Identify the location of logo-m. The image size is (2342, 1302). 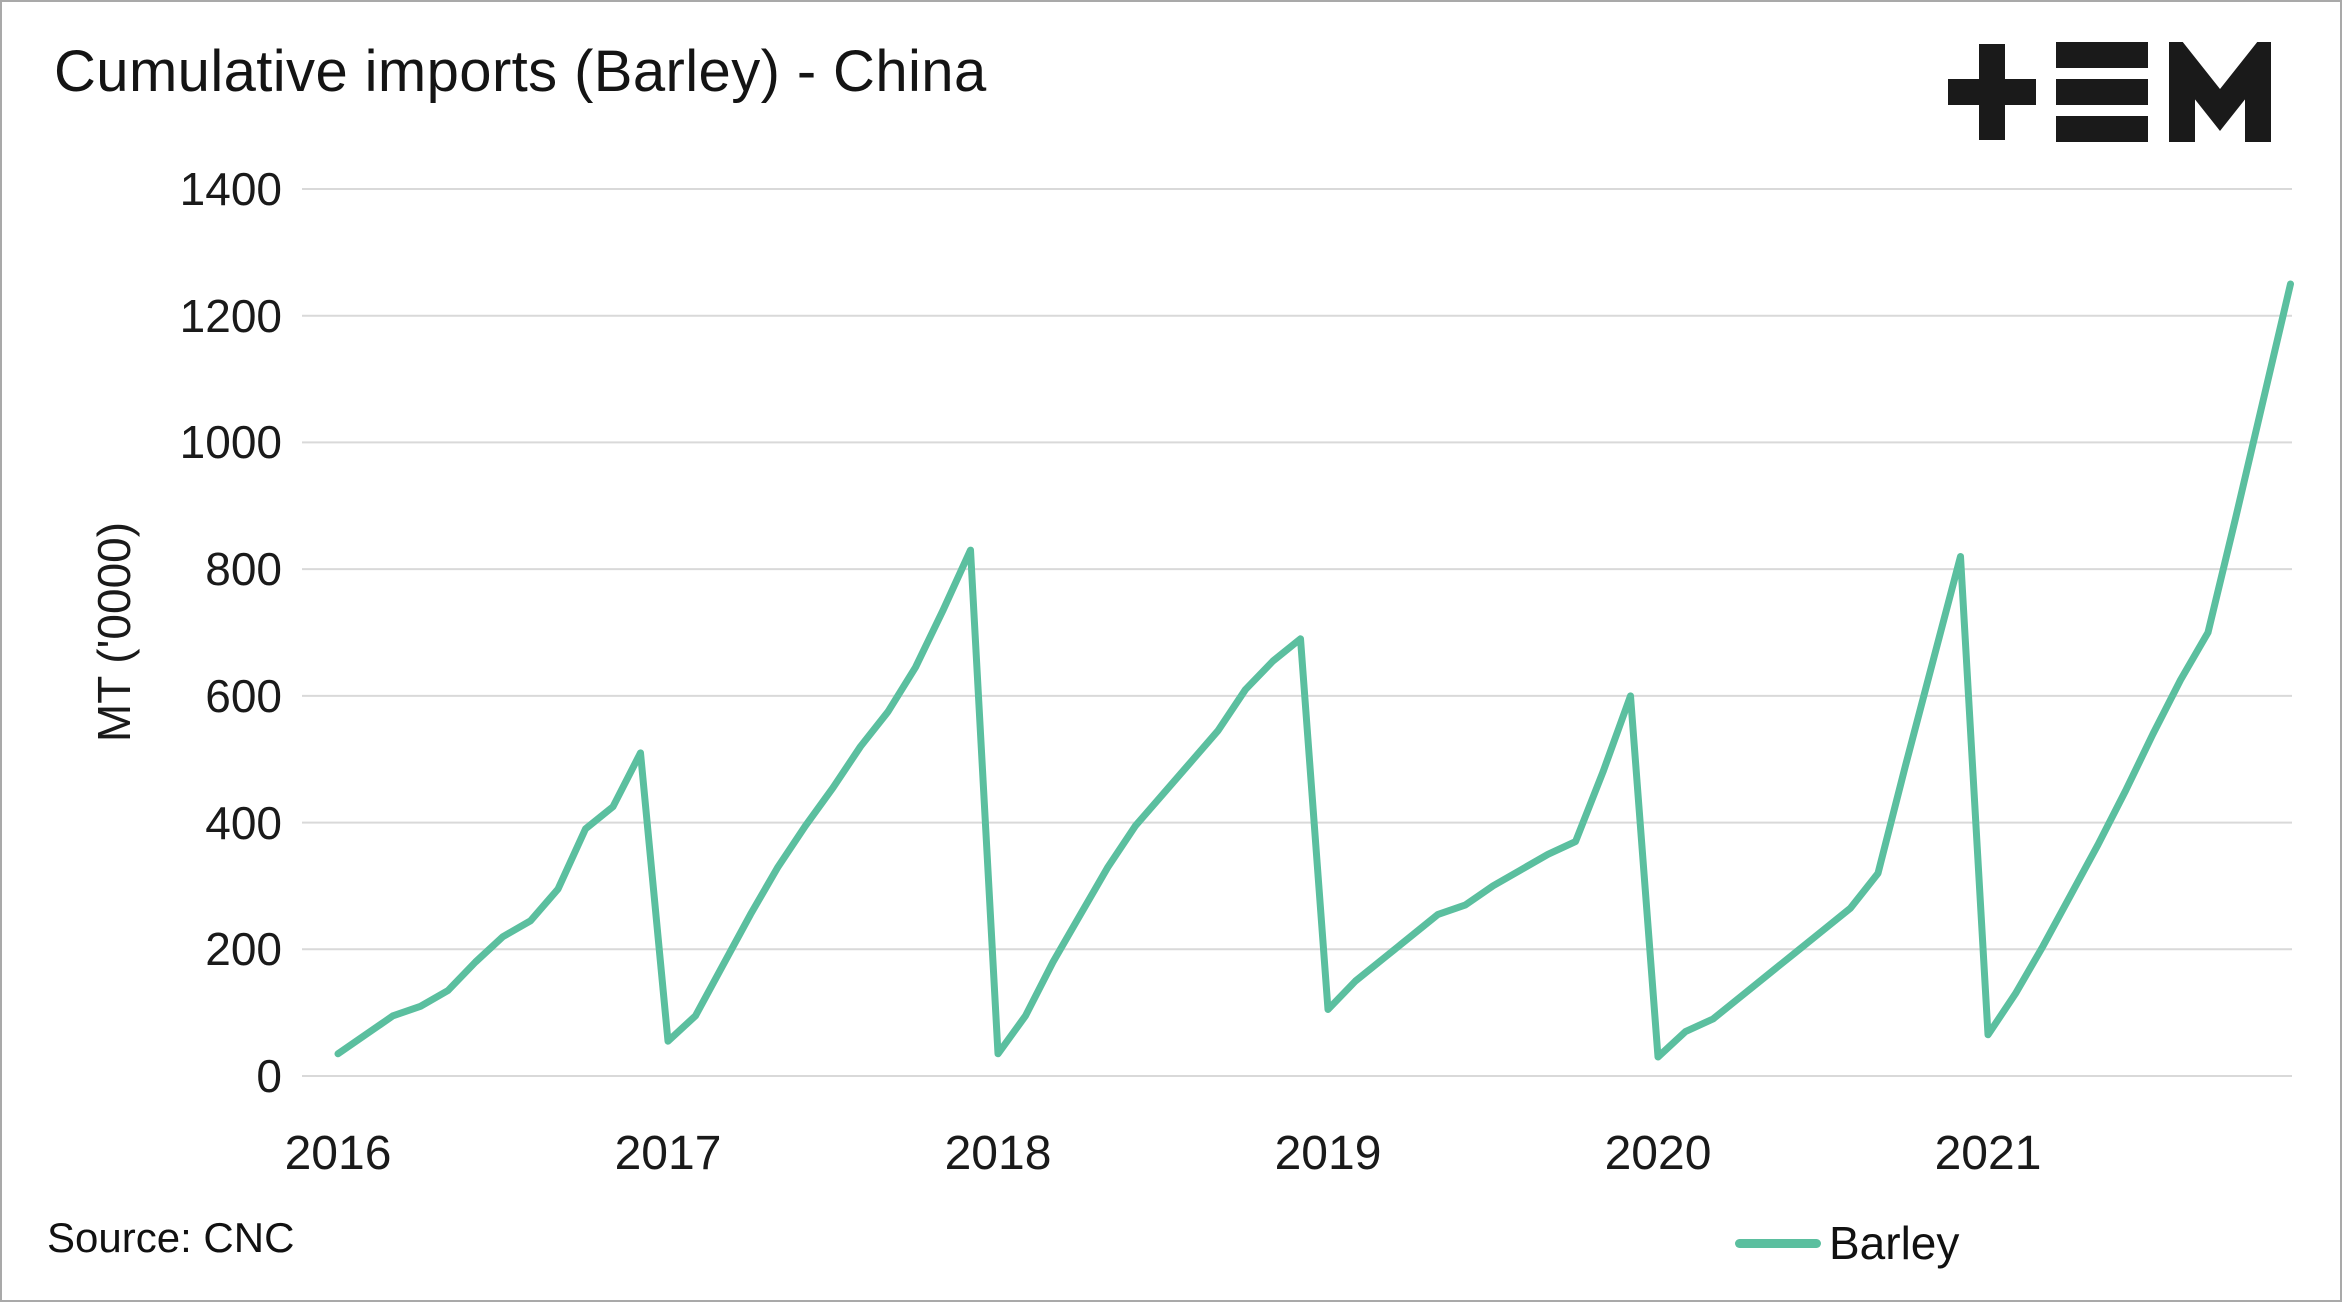
(2220, 92).